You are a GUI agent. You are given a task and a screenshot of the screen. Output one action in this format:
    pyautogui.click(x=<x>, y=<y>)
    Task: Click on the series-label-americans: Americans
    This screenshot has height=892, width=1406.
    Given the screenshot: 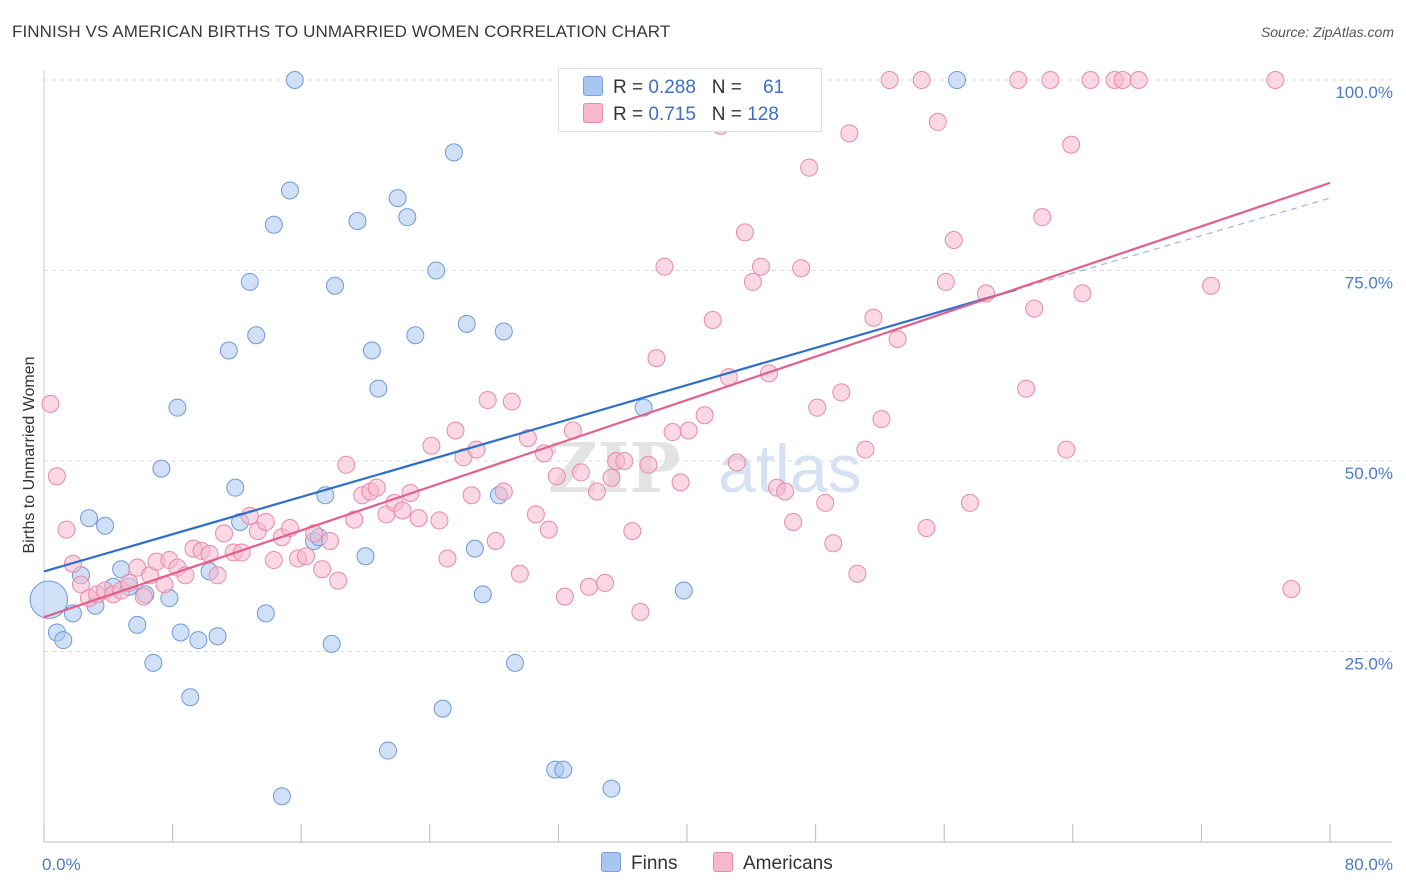 What is the action you would take?
    pyautogui.click(x=788, y=863)
    